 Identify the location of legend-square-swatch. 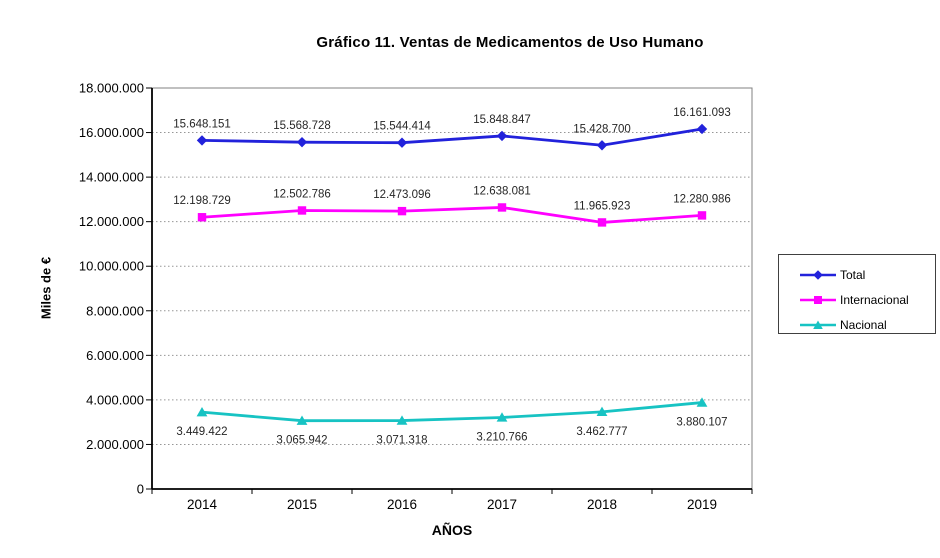
(818, 299).